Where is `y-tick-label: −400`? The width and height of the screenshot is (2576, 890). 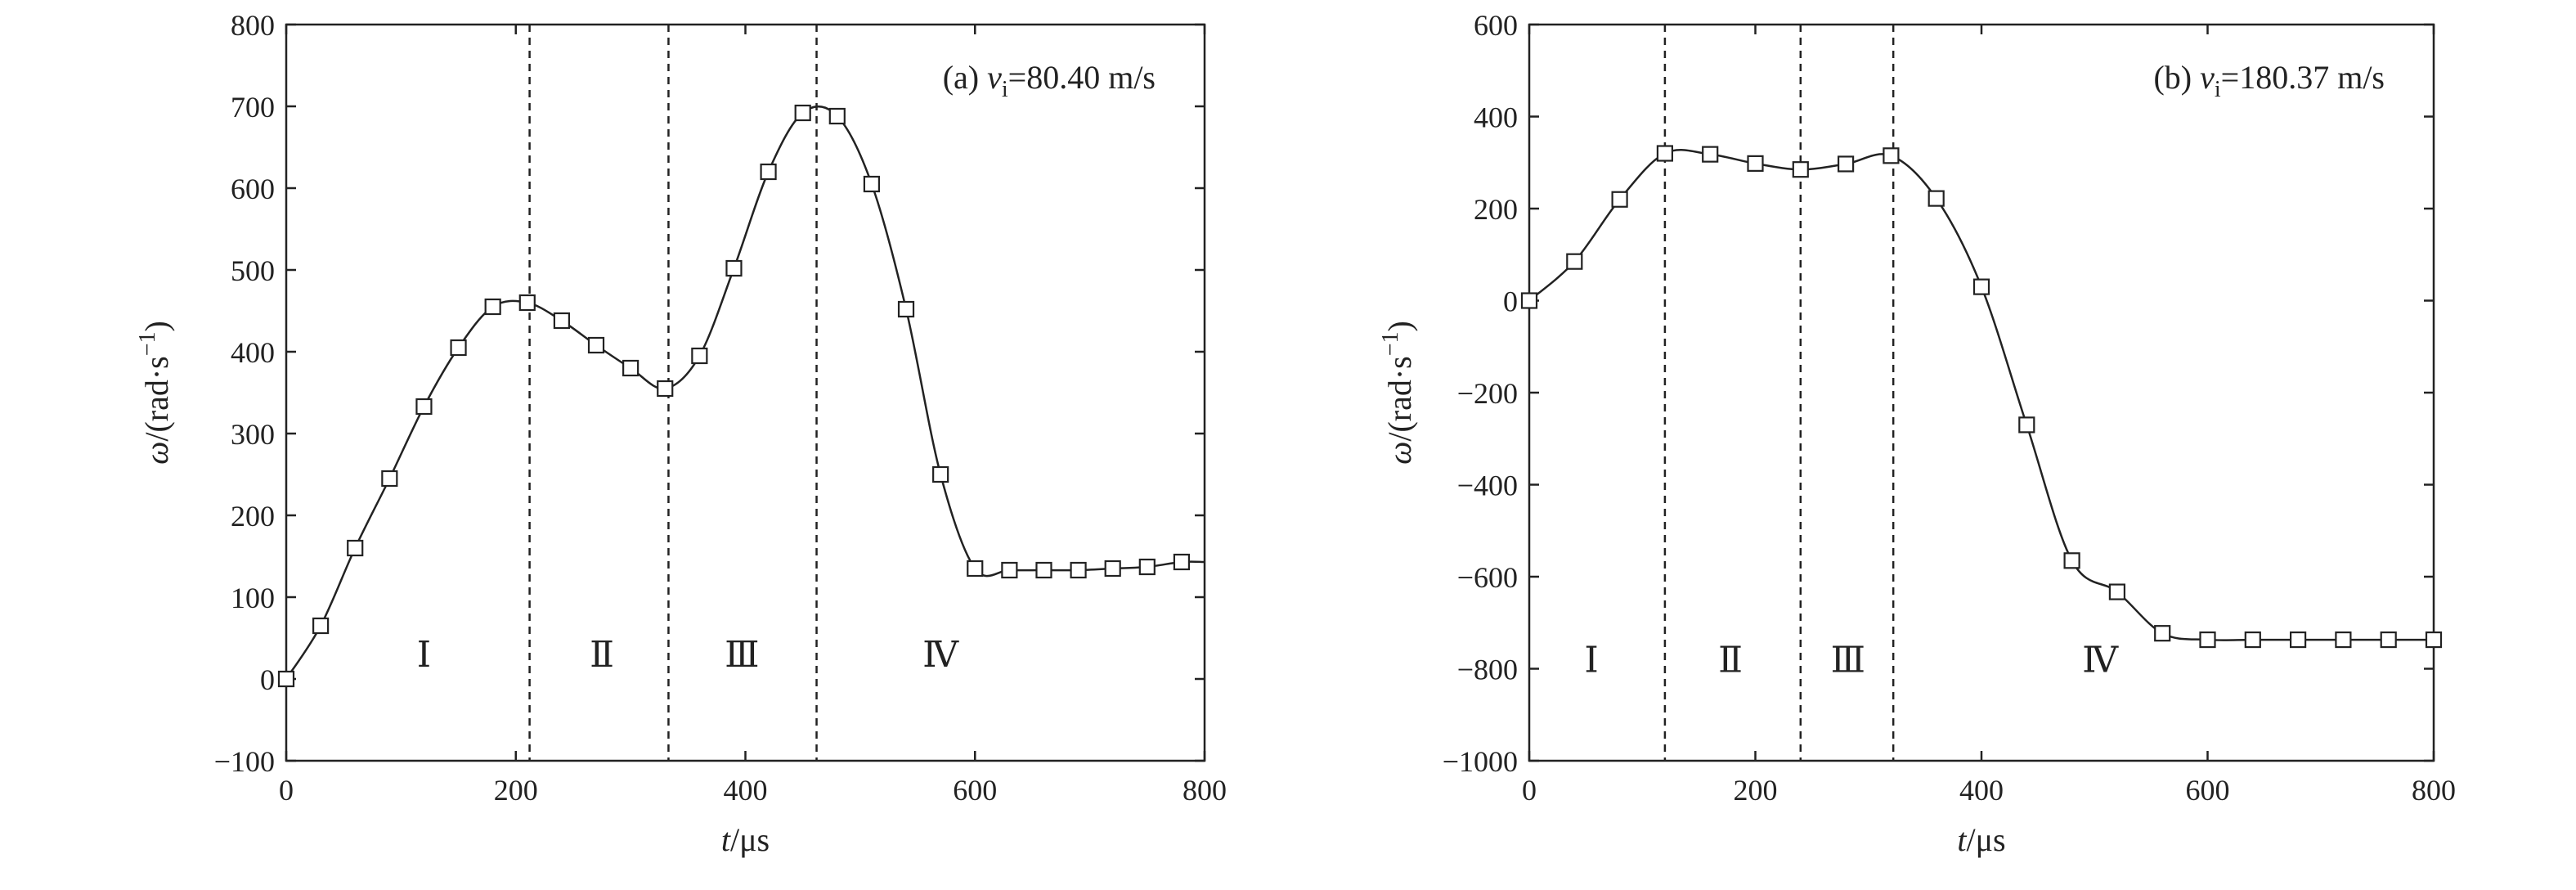
y-tick-label: −400 is located at coordinates (1487, 486).